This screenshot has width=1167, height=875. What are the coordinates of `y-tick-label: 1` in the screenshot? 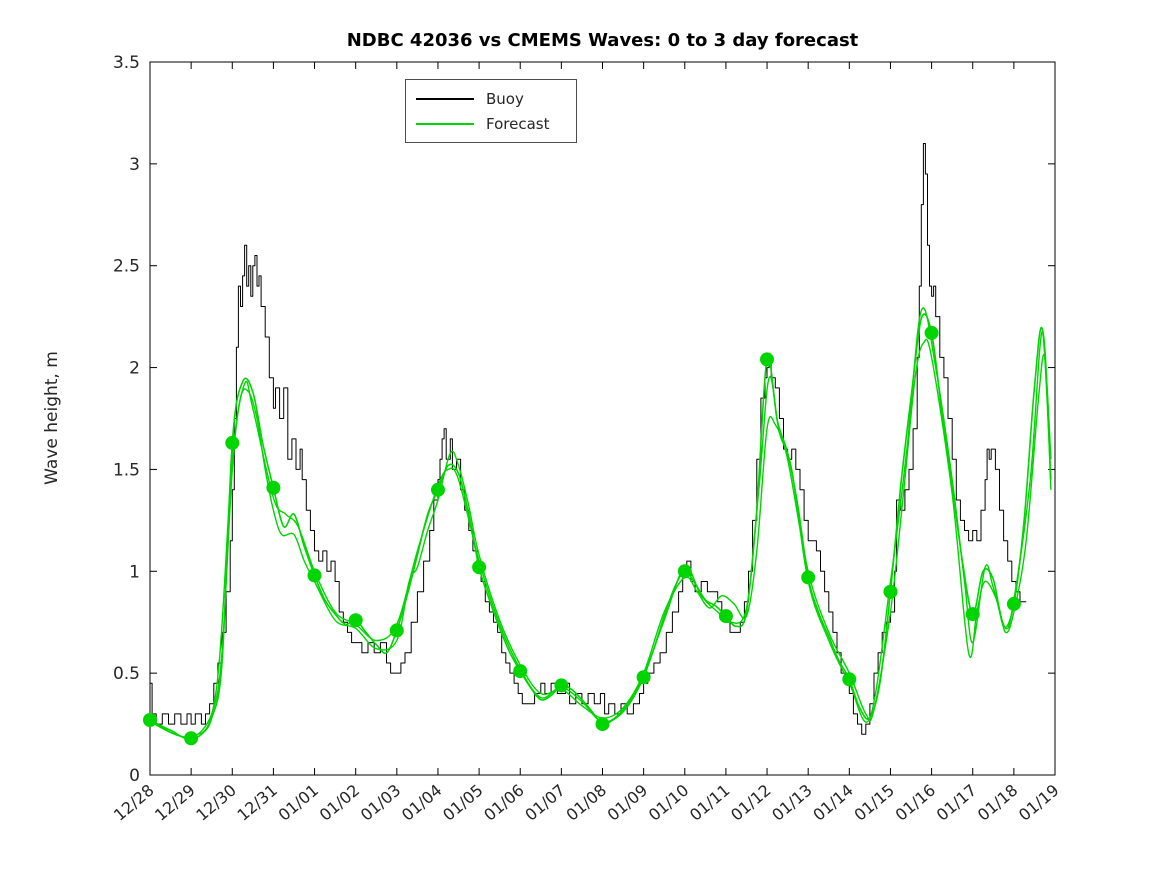 It's located at (134, 572).